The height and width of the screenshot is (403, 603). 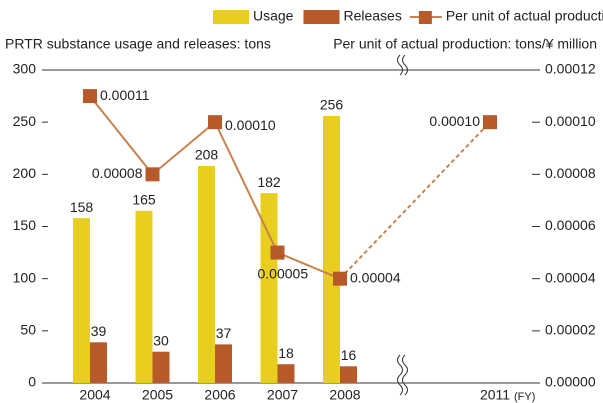 What do you see at coordinates (495, 395) in the screenshot?
I see `x-tick-label: 2011` at bounding box center [495, 395].